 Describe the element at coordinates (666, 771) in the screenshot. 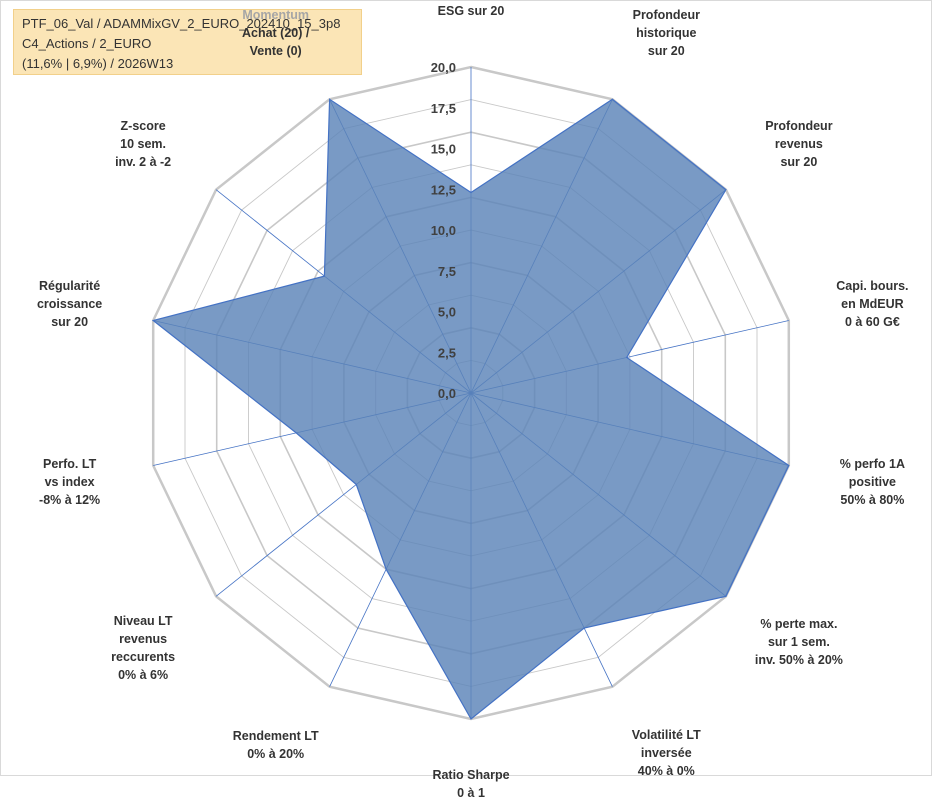

I see `axis-label-line: 40% à 0%` at that location.